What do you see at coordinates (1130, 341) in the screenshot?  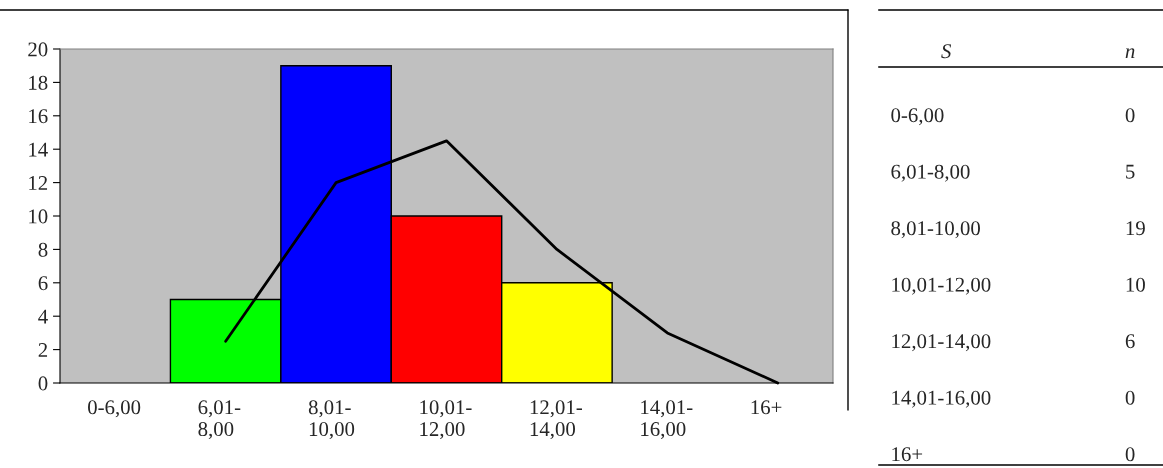 I see `text: 6` at bounding box center [1130, 341].